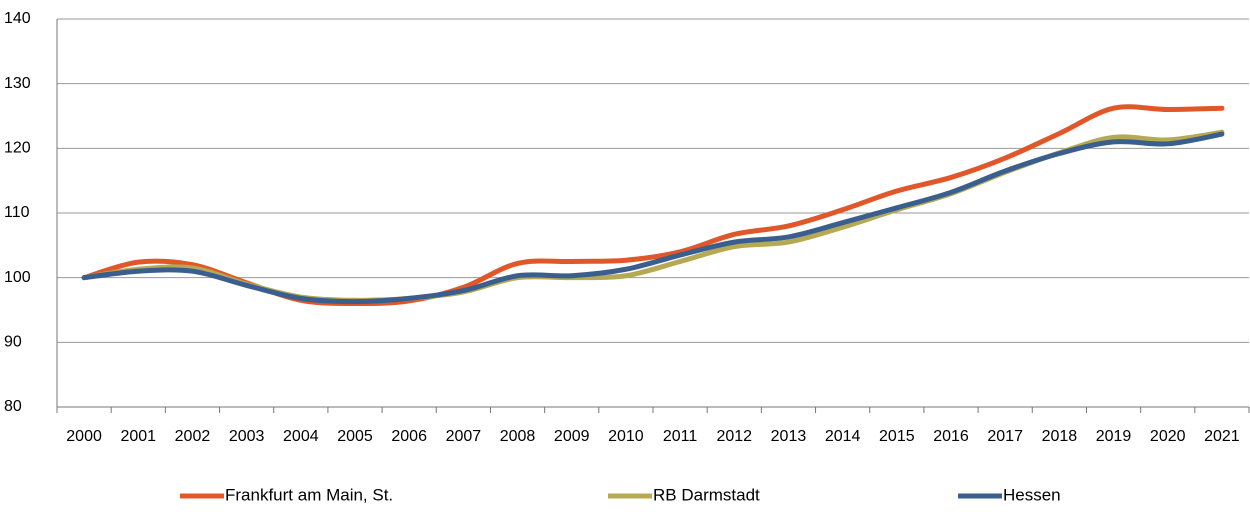 The height and width of the screenshot is (514, 1250). Describe the element at coordinates (17, 18) in the screenshot. I see `y-tick-label: 140` at that location.